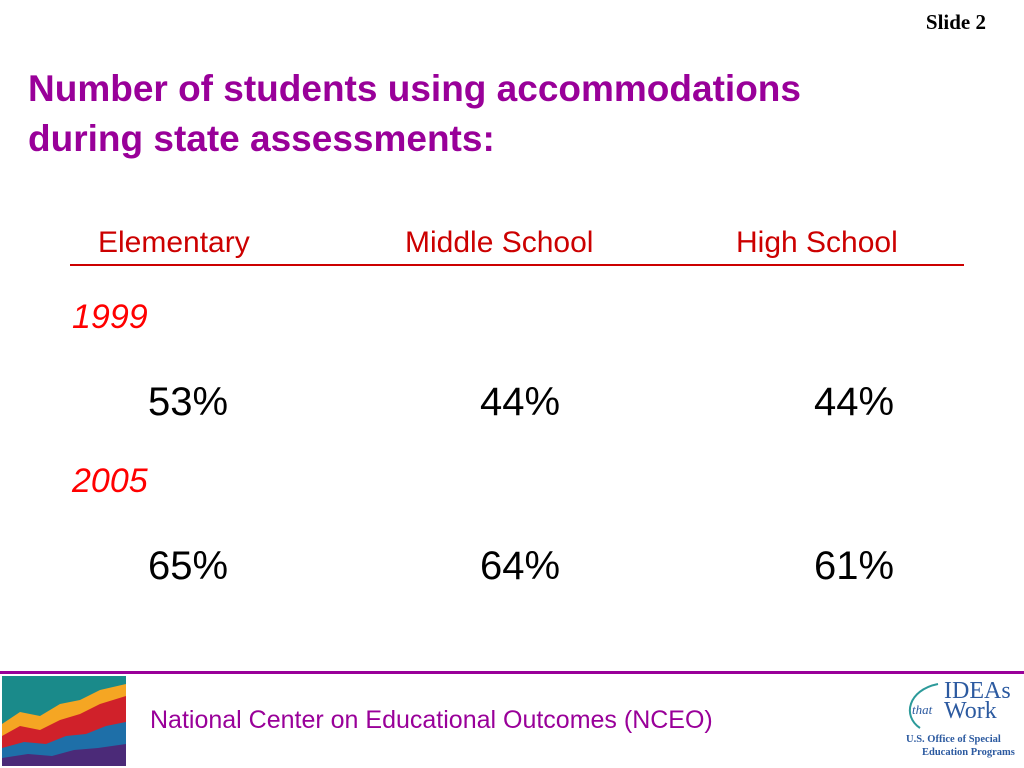 The image size is (1024, 768). Describe the element at coordinates (970, 711) in the screenshot. I see `logo-work-text: Work` at that location.